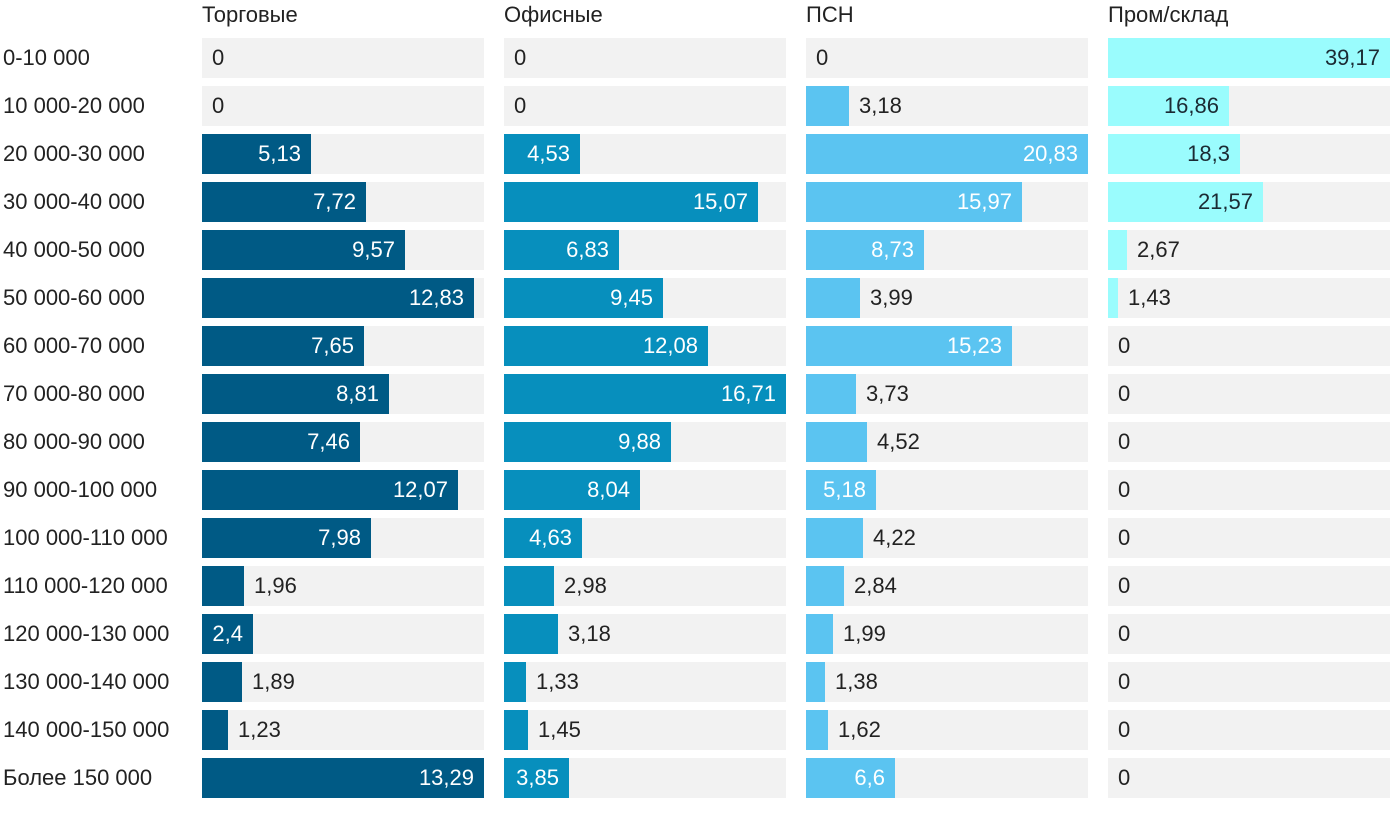 This screenshot has height=814, width=1400. What do you see at coordinates (74, 345) in the screenshot?
I see `category-label: 60 000-70 000` at bounding box center [74, 345].